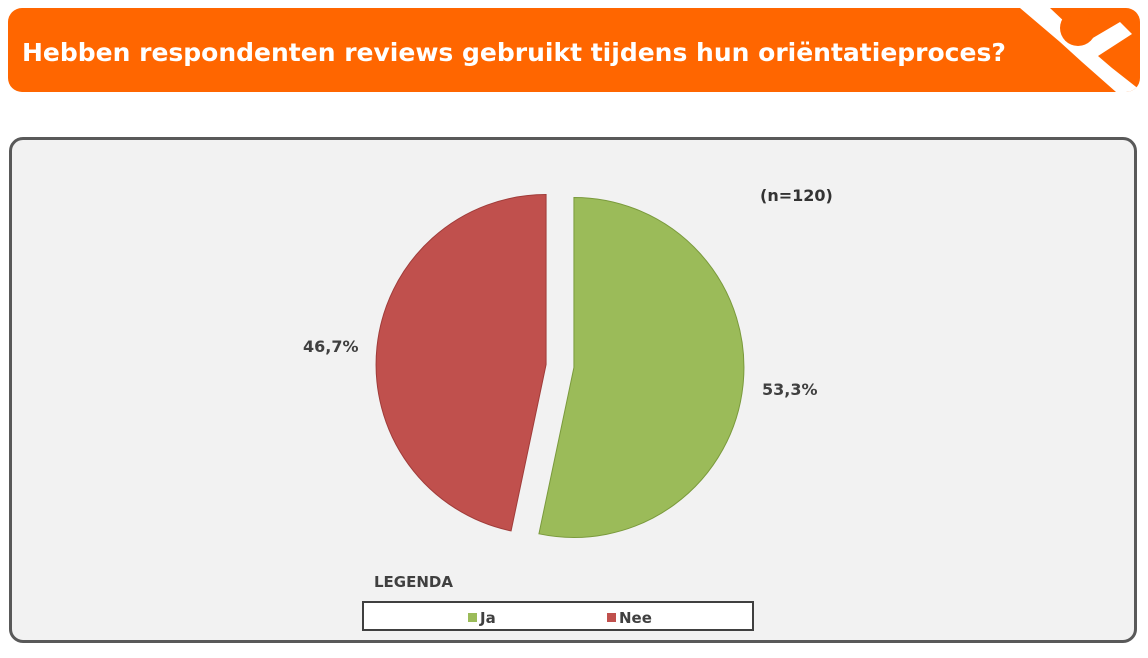  What do you see at coordinates (413, 582) in the screenshot?
I see `legend-title: LEGENDA` at bounding box center [413, 582].